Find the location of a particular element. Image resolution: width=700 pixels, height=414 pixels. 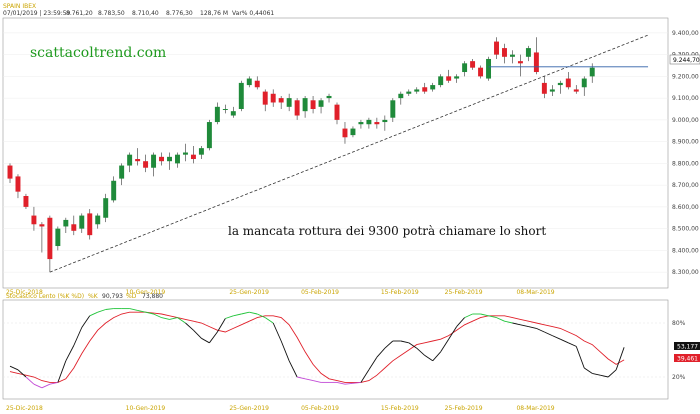

stoch-k-value: 90,793 is located at coordinates (112, 296).